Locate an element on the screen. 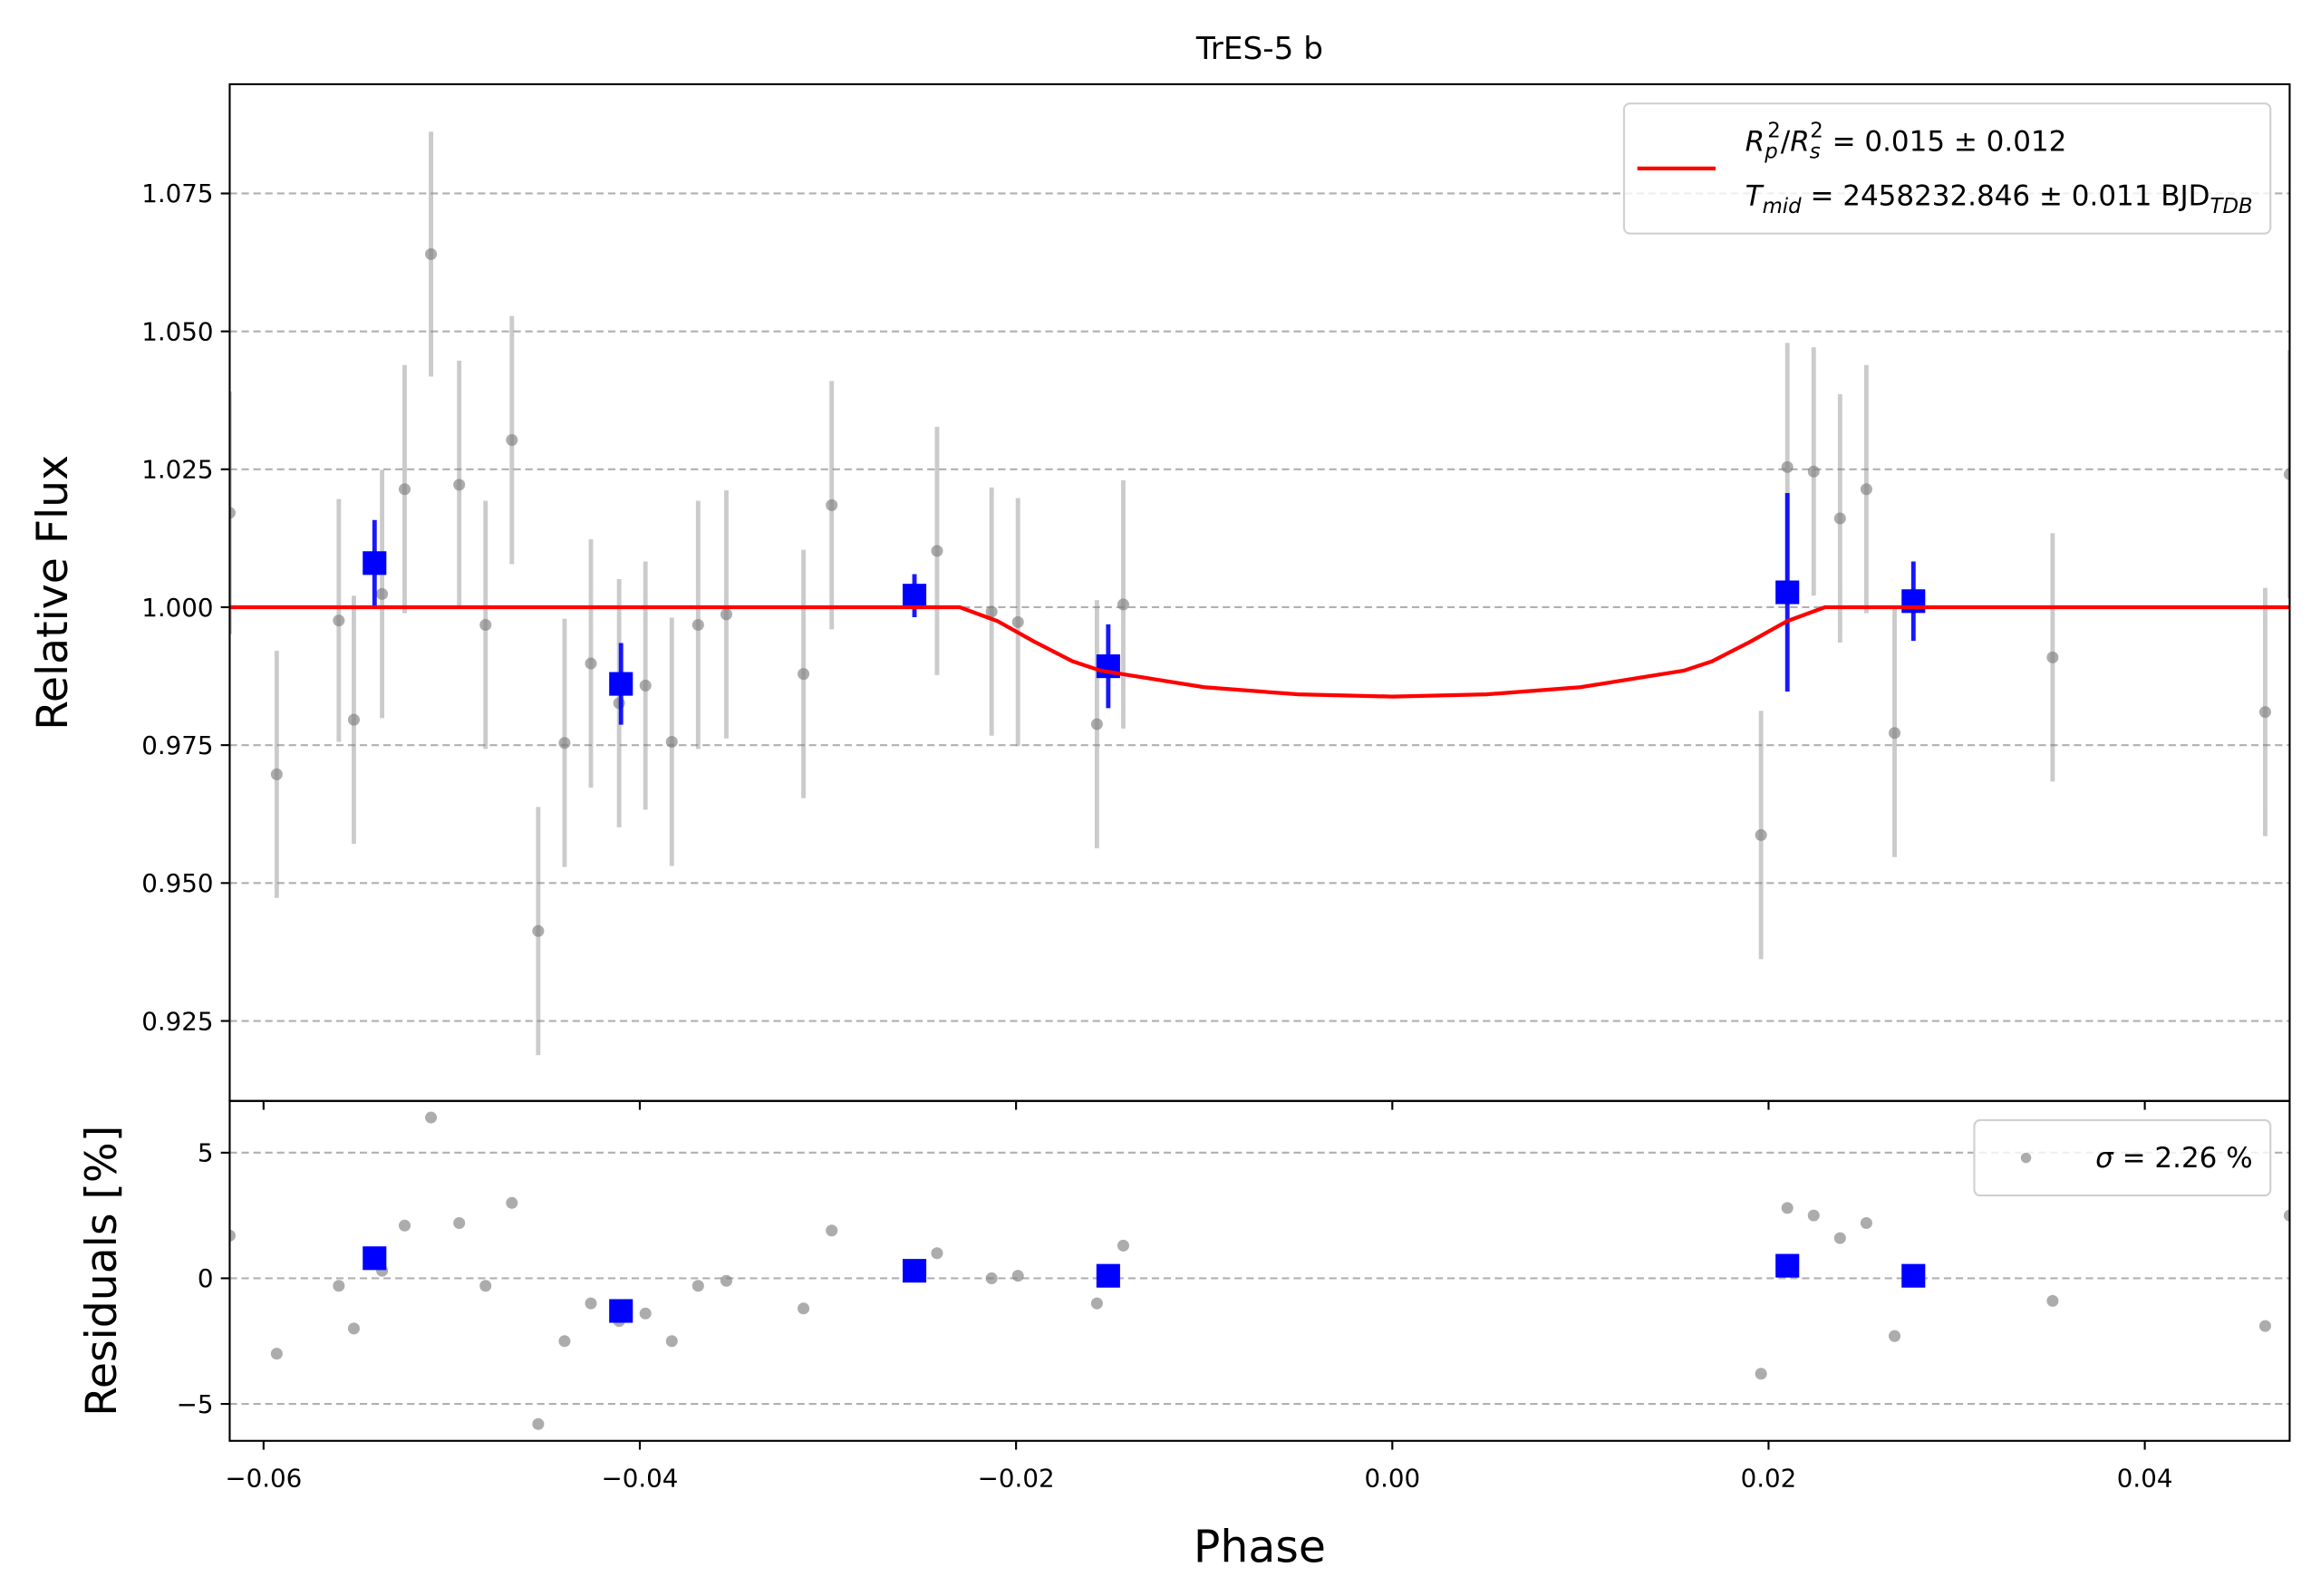  x-tick-label: 0.04 is located at coordinates (2145, 1478).